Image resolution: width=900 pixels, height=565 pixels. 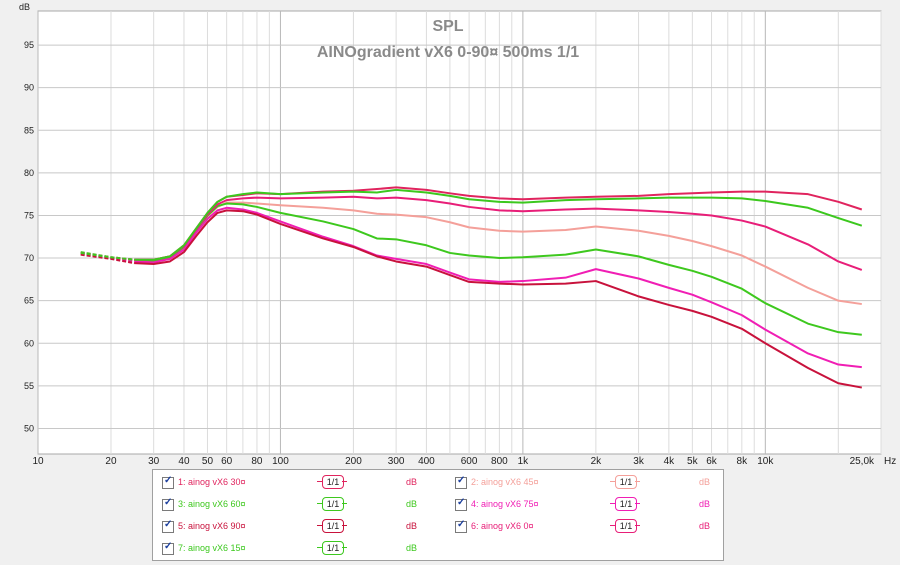 I want to click on x-tick-label: 25,0k, so click(x=862, y=461).